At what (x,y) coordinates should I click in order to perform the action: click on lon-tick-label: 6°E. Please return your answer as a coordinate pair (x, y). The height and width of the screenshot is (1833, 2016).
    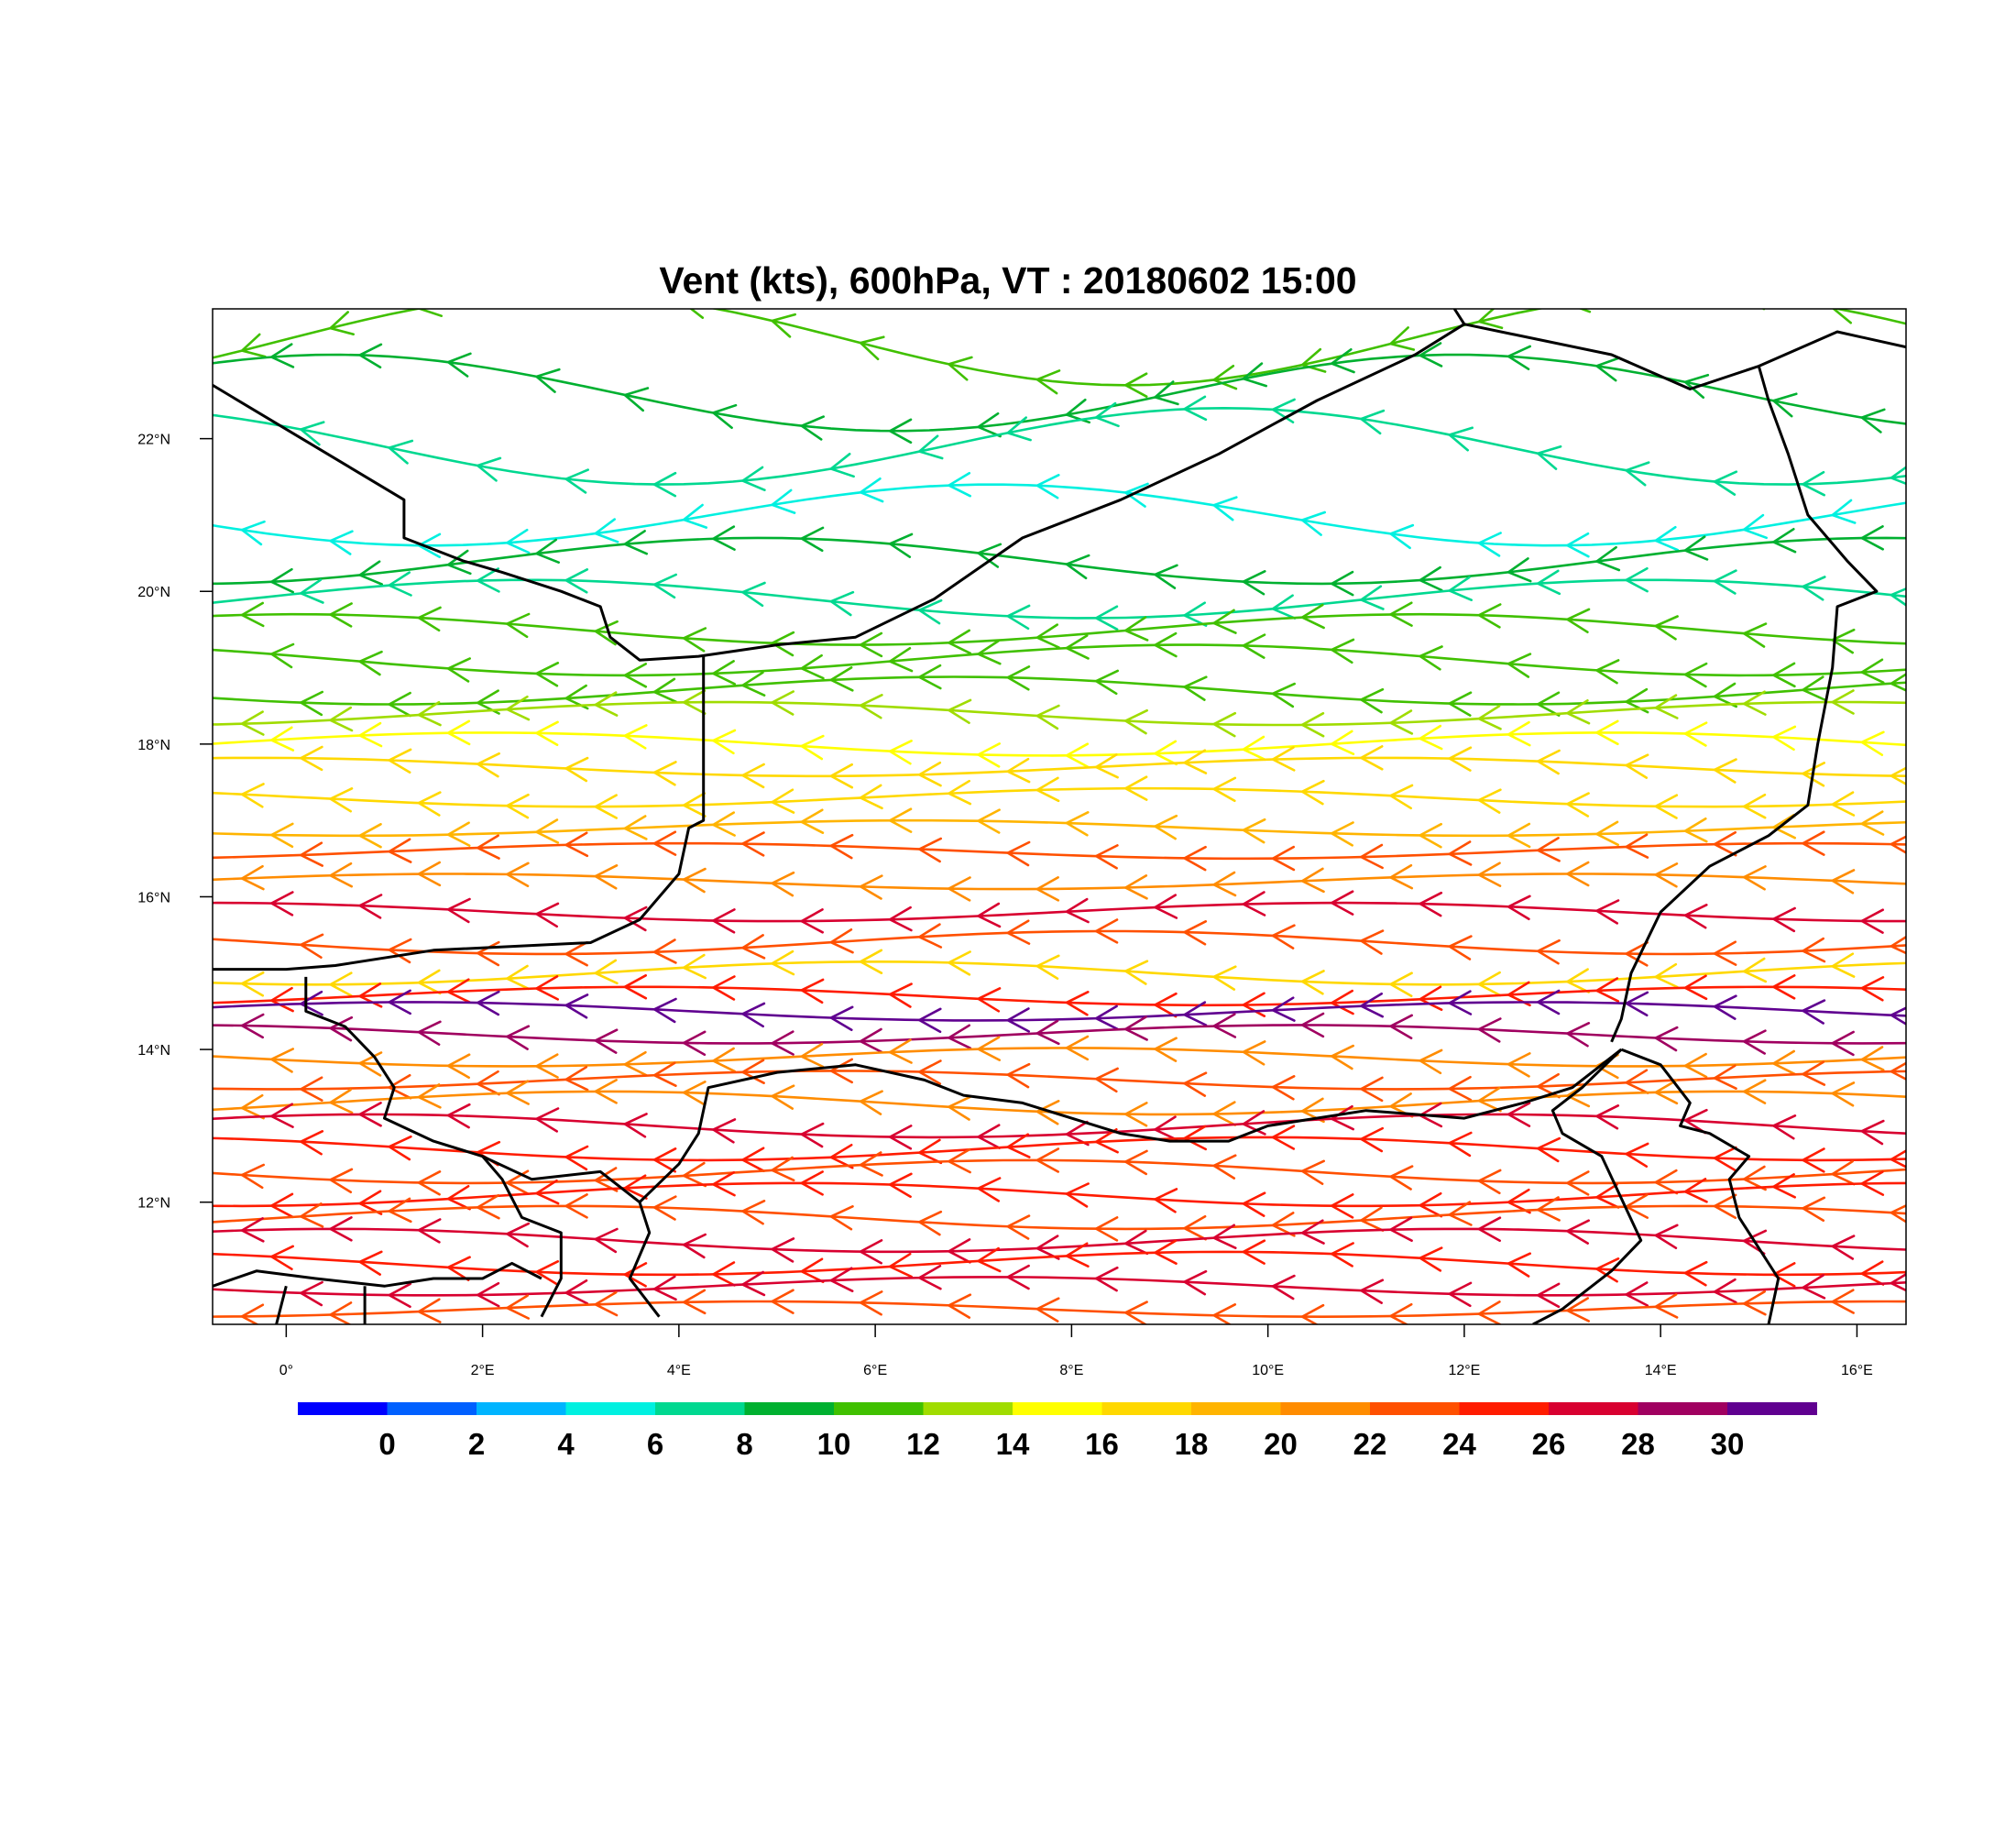
    Looking at the image, I should click on (875, 1370).